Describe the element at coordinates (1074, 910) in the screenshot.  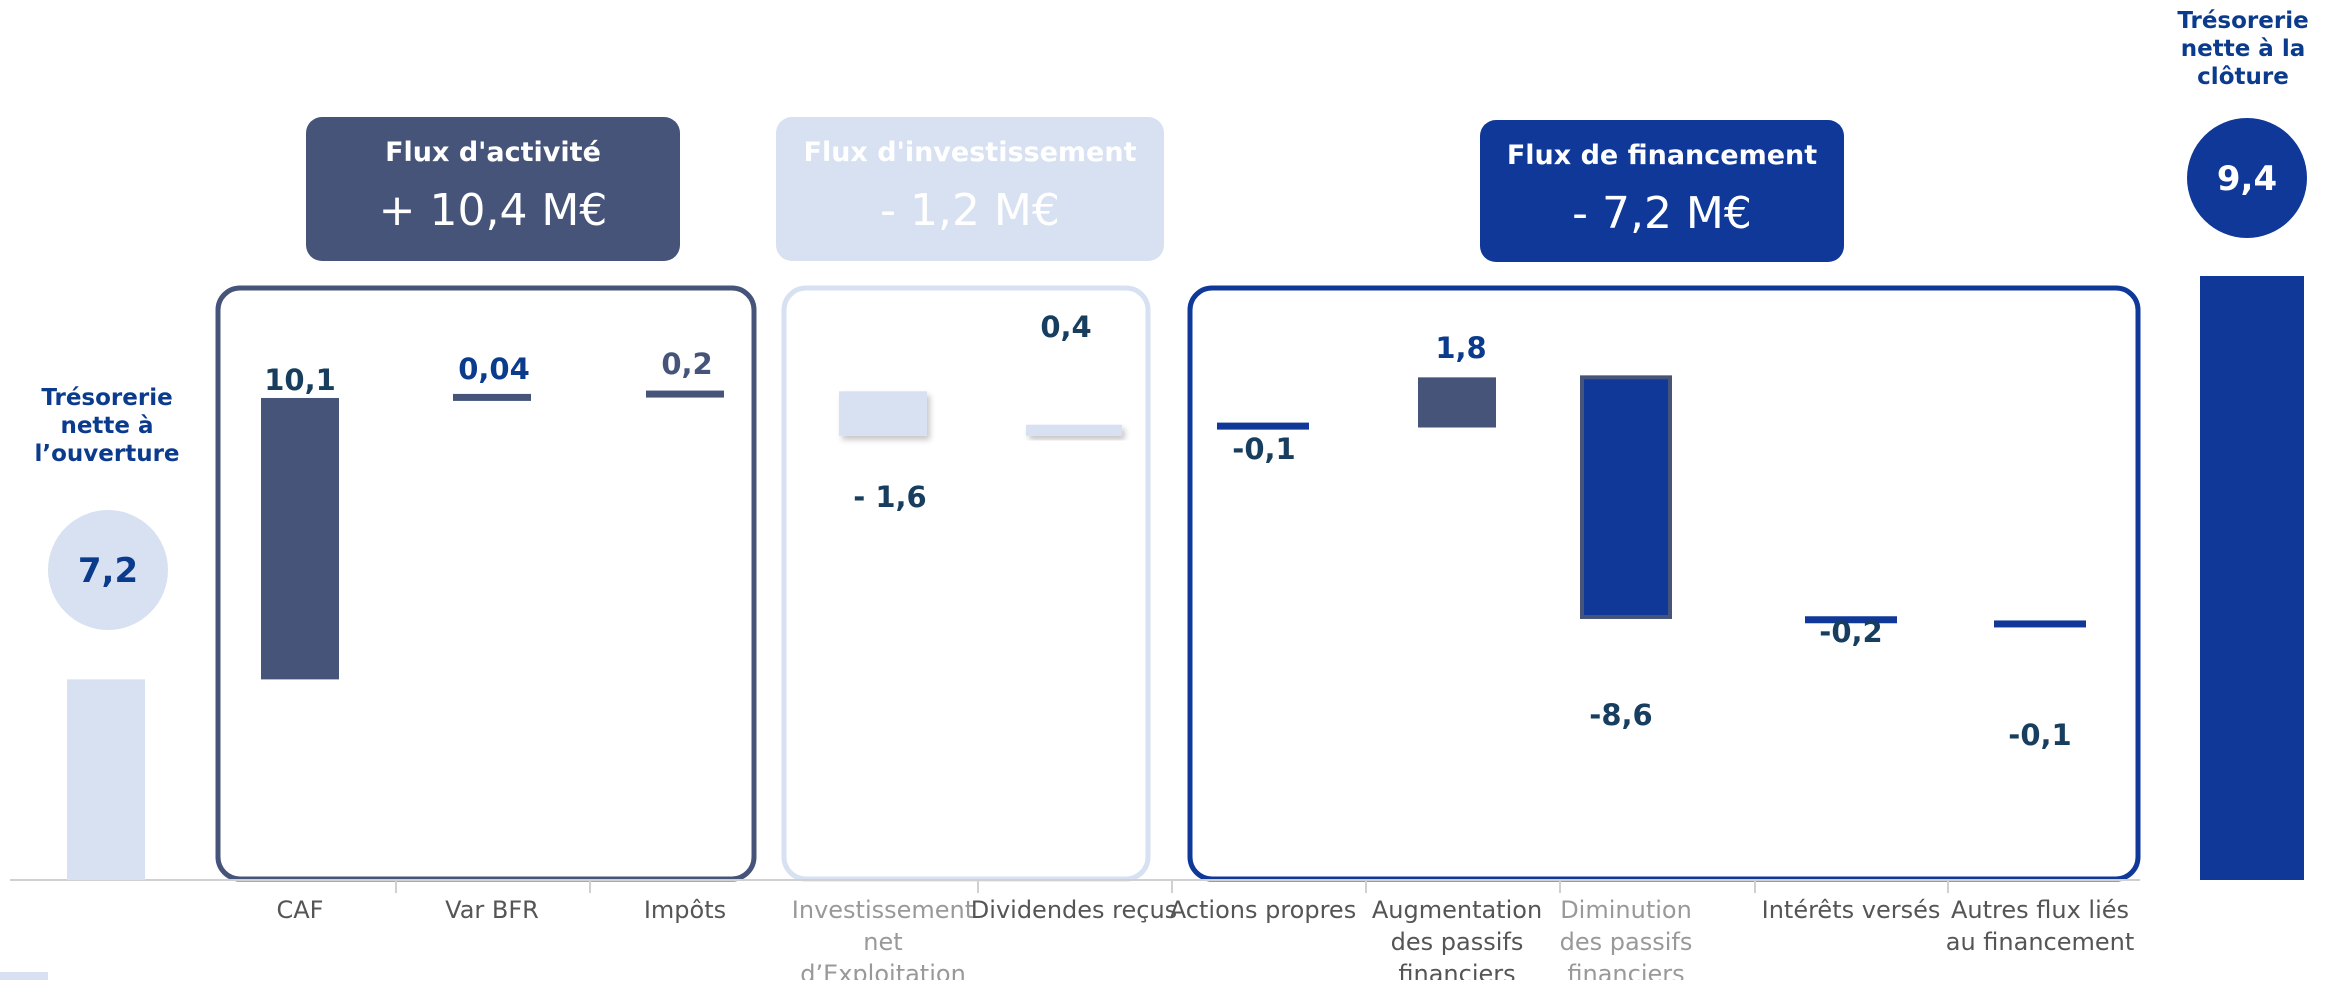
I see `category-label-5-line-1: Dividendes reçus` at that location.